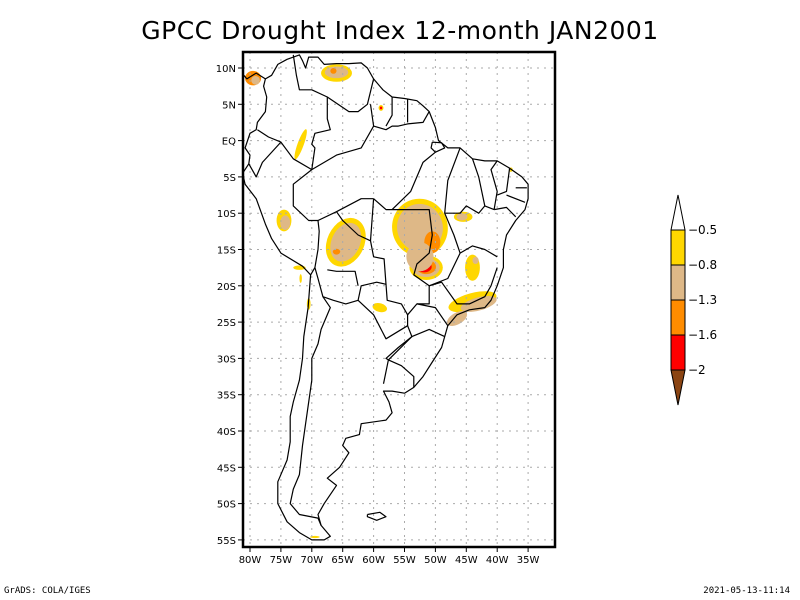  Describe the element at coordinates (400, 30) in the screenshot. I see `map-title: GPCC Drought Index 12-month JAN2001` at that location.